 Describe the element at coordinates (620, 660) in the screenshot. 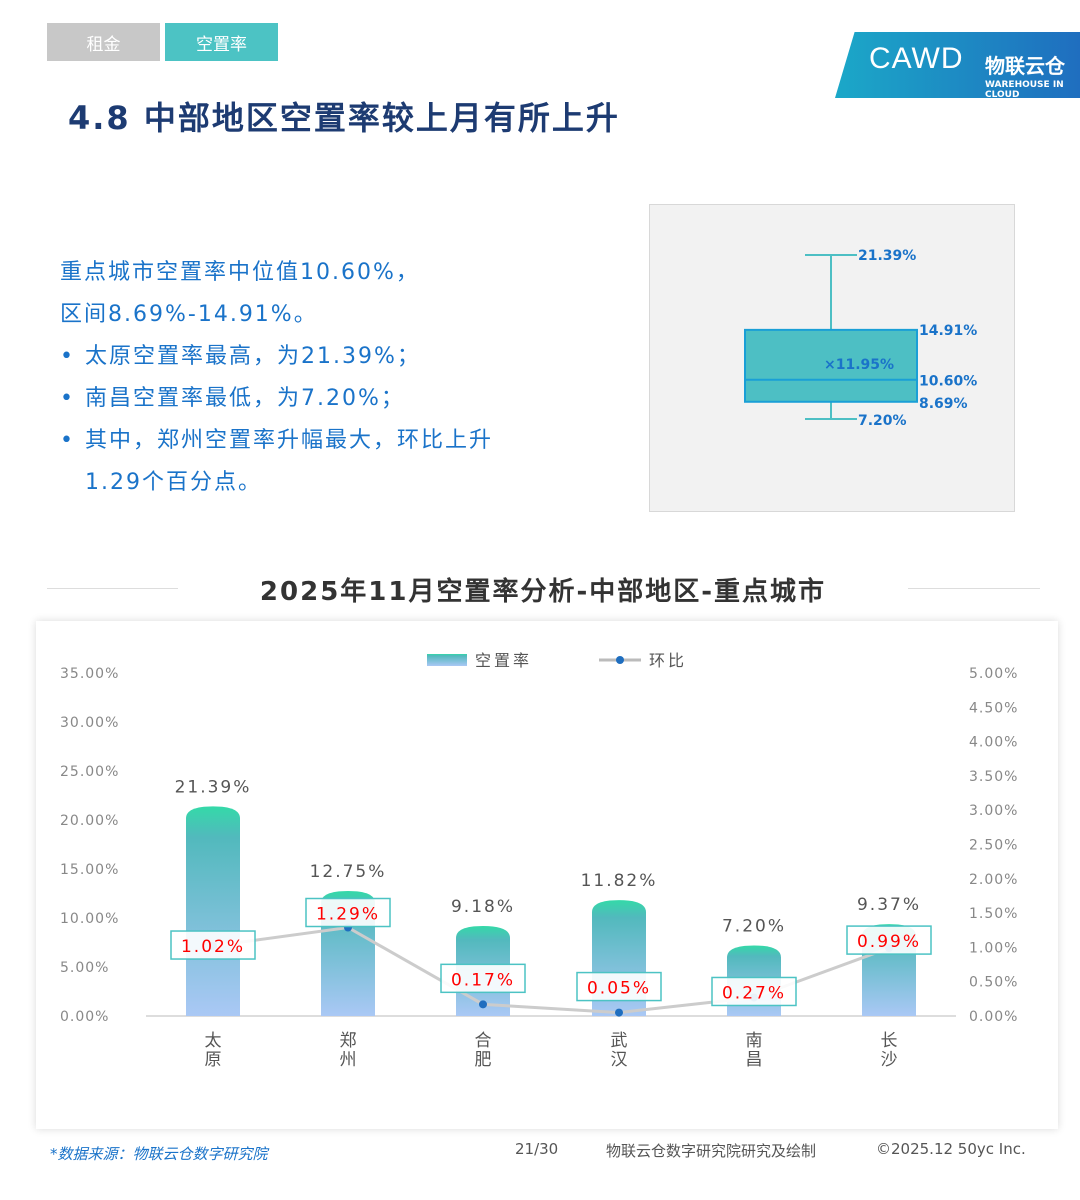

I see `legend-swatch-dot` at that location.